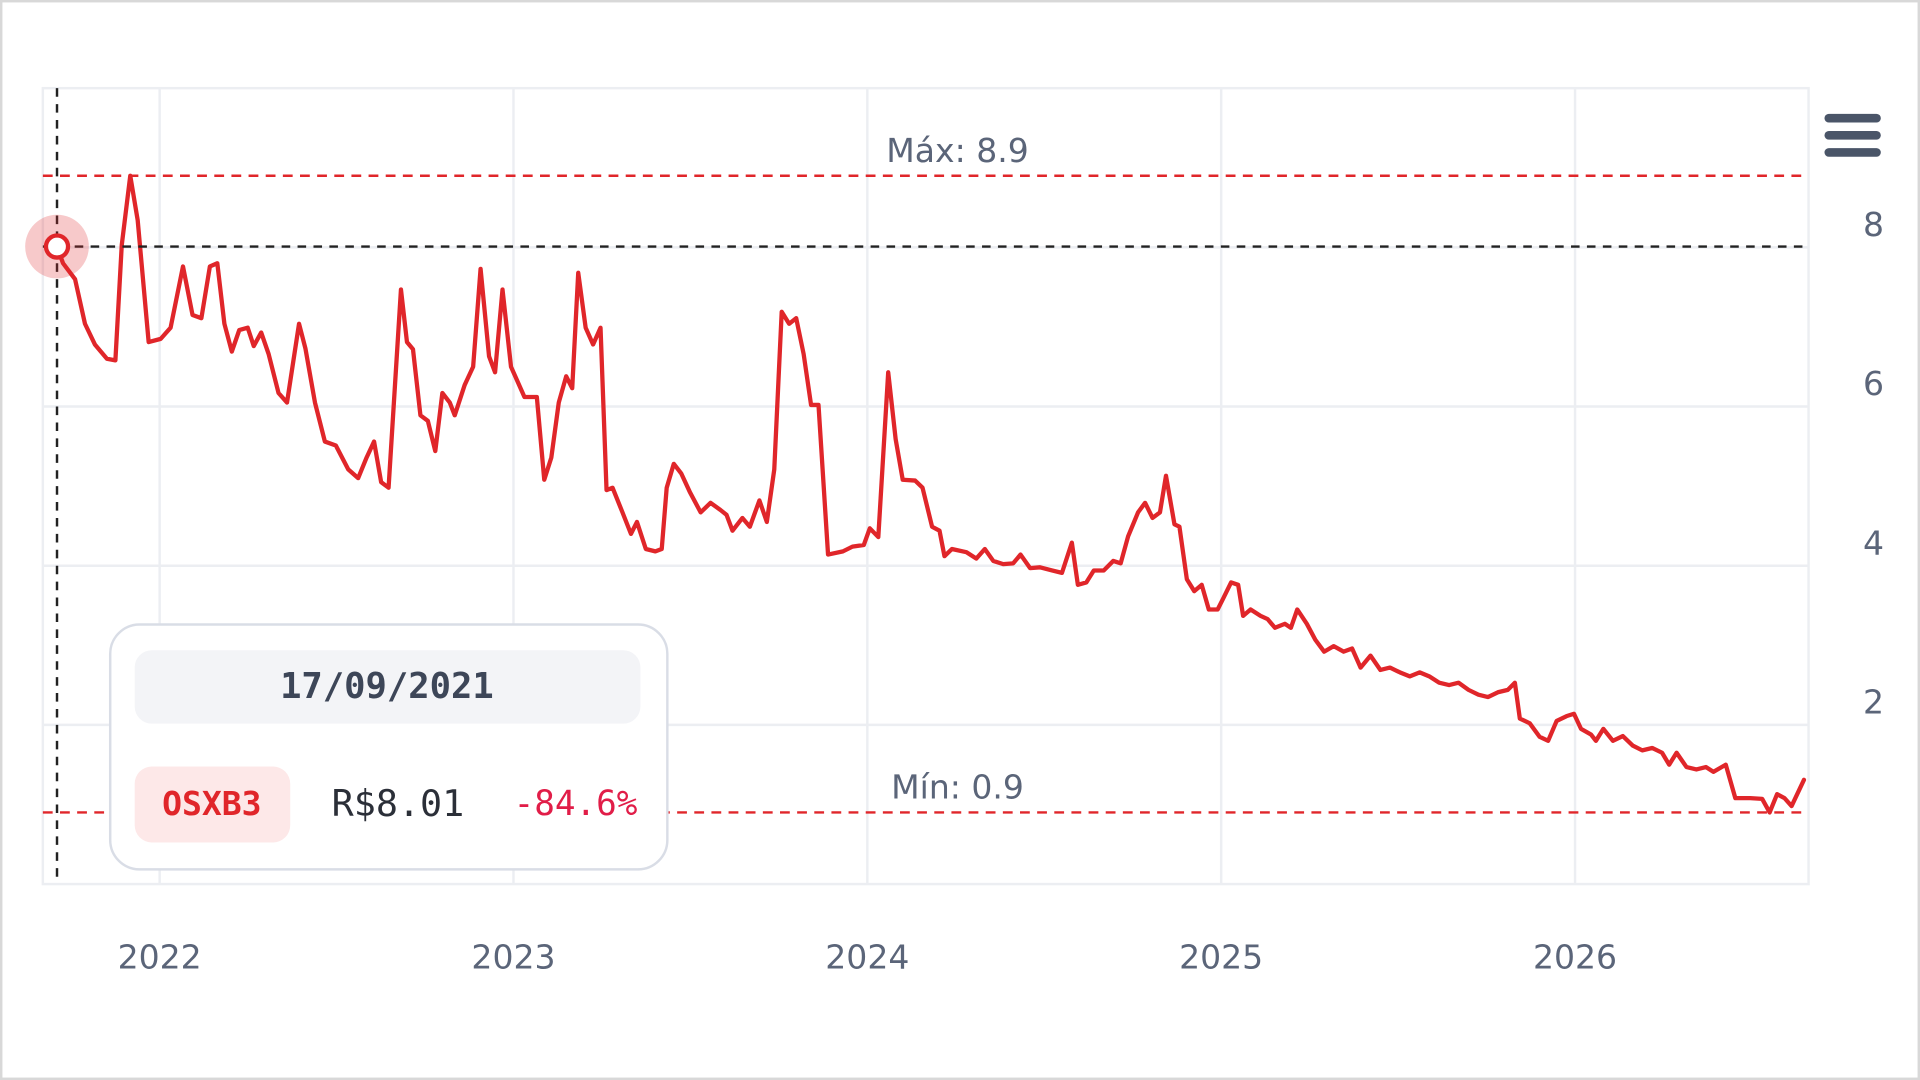 Image resolution: width=1920 pixels, height=1080 pixels. I want to click on x-tick-label: 2024, so click(867, 956).